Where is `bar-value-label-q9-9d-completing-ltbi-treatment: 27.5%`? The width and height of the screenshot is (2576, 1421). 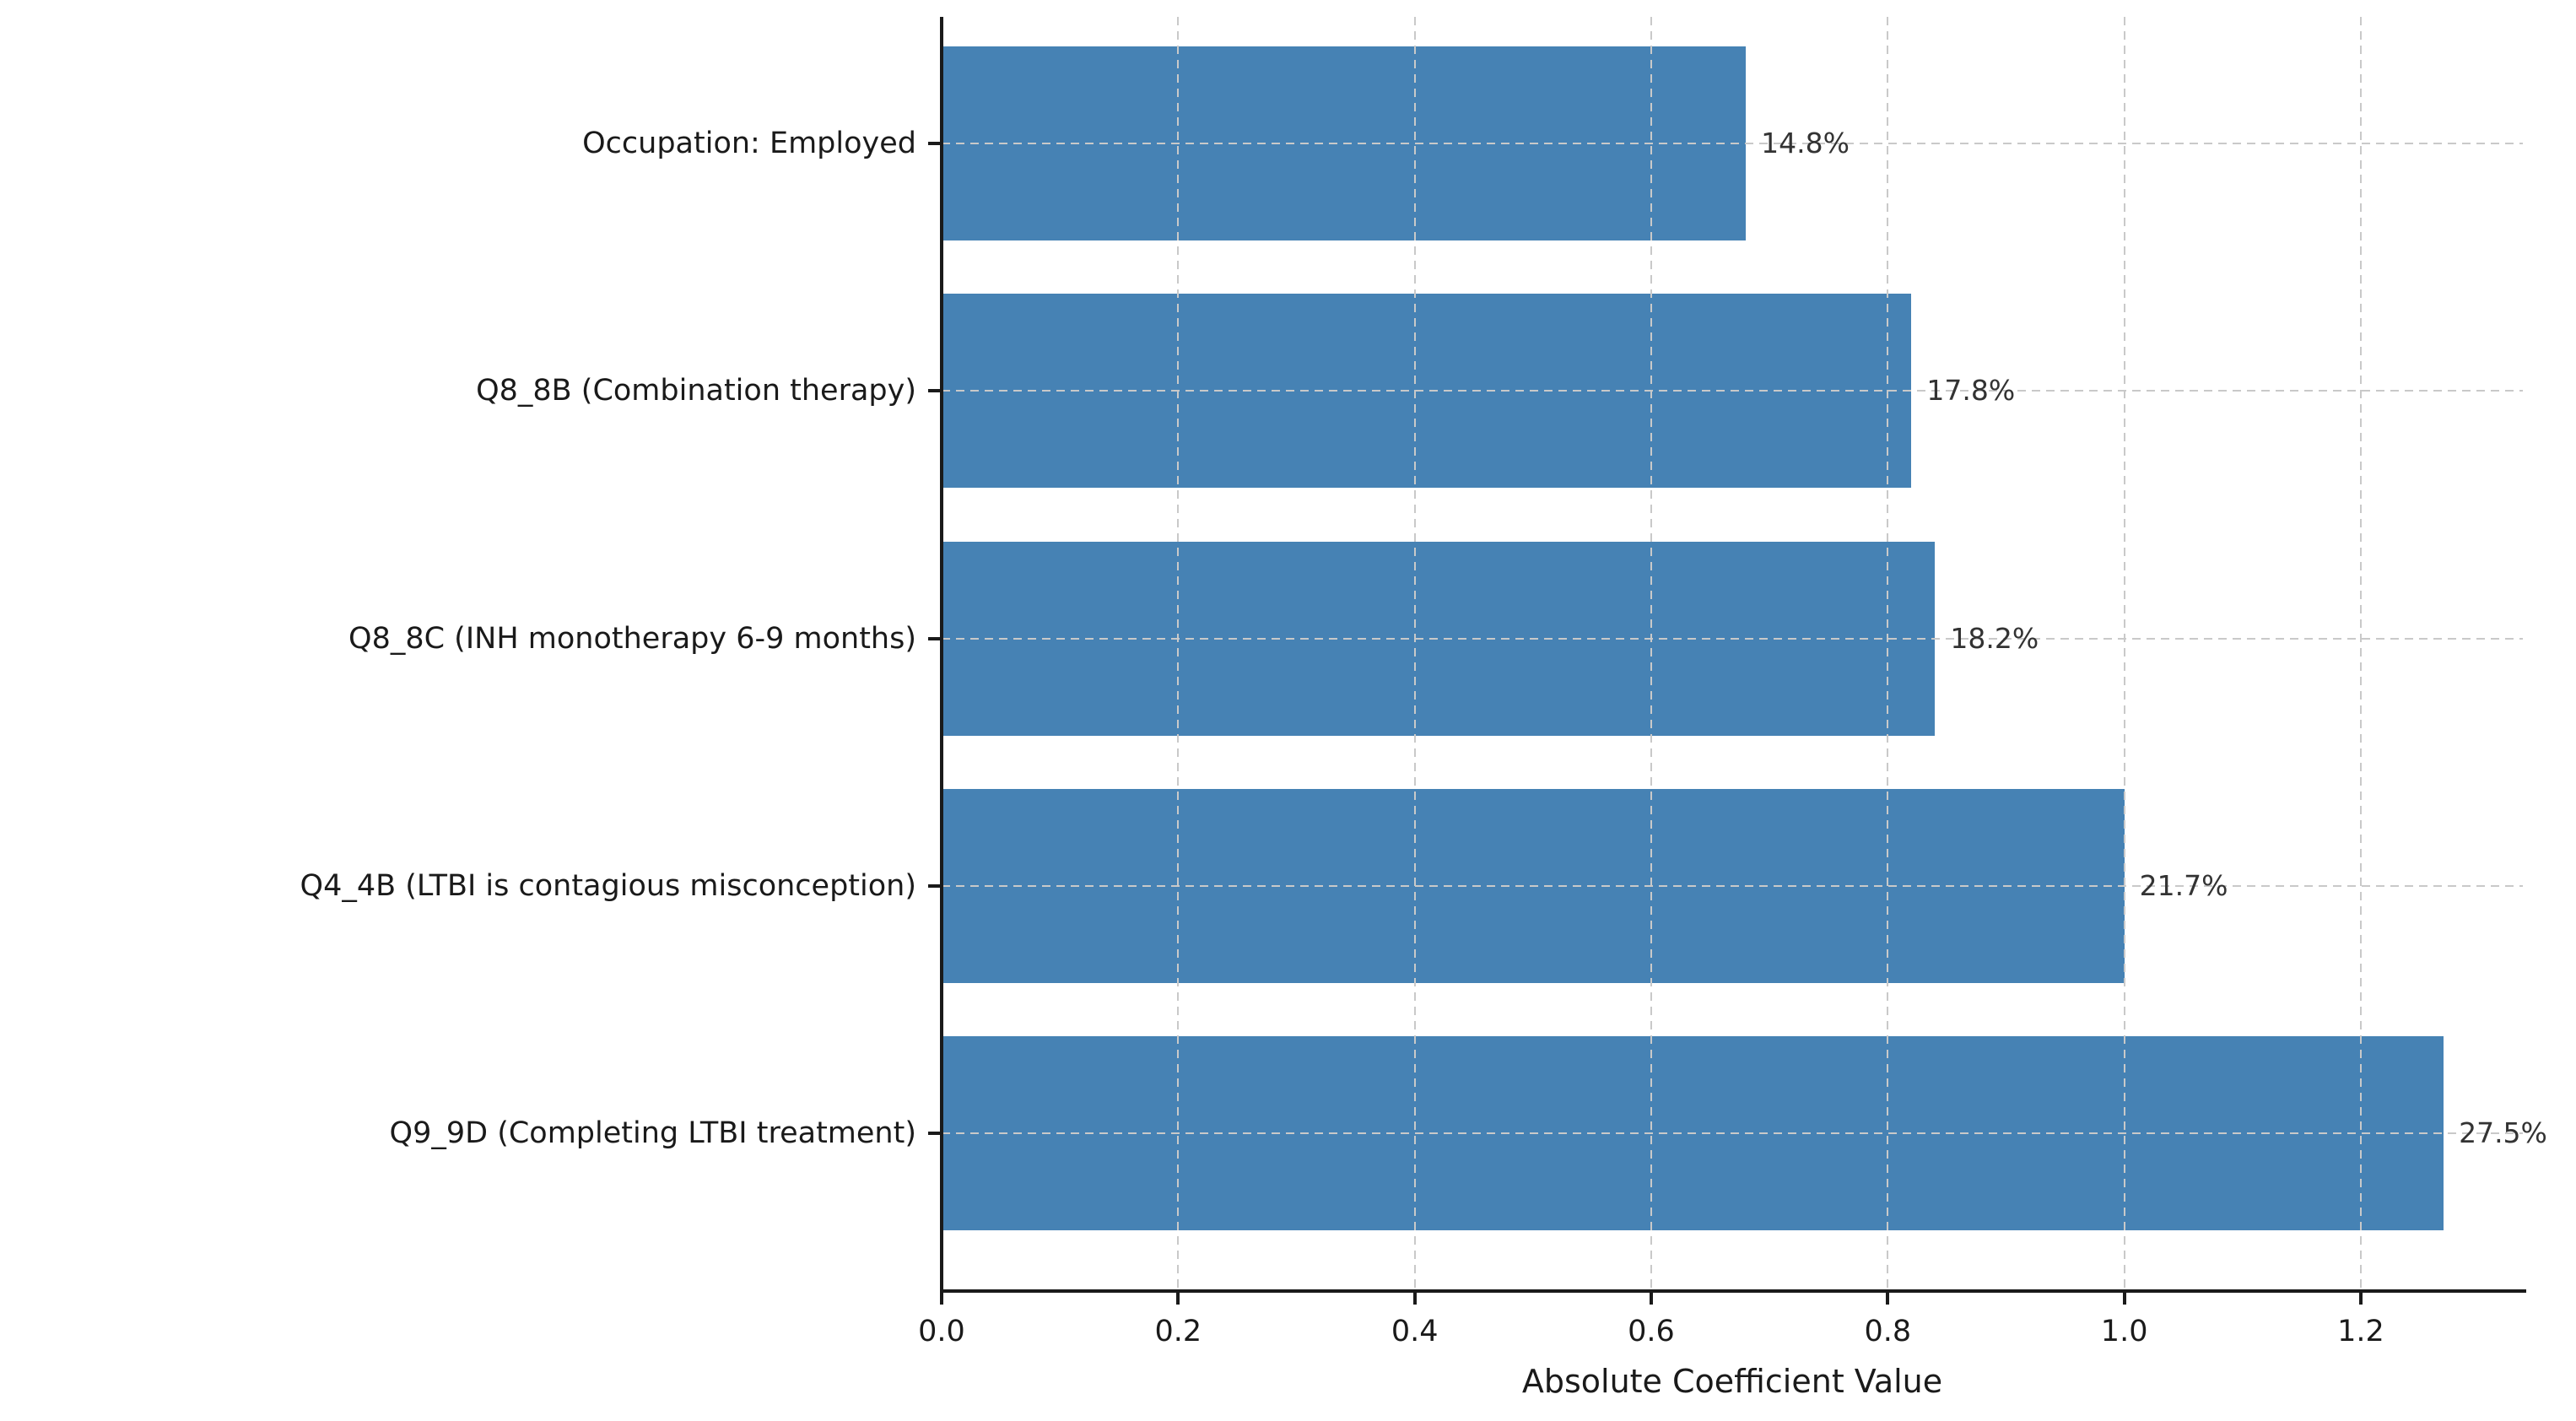 bar-value-label-q9-9d-completing-ltbi-treatment: 27.5% is located at coordinates (2503, 1132).